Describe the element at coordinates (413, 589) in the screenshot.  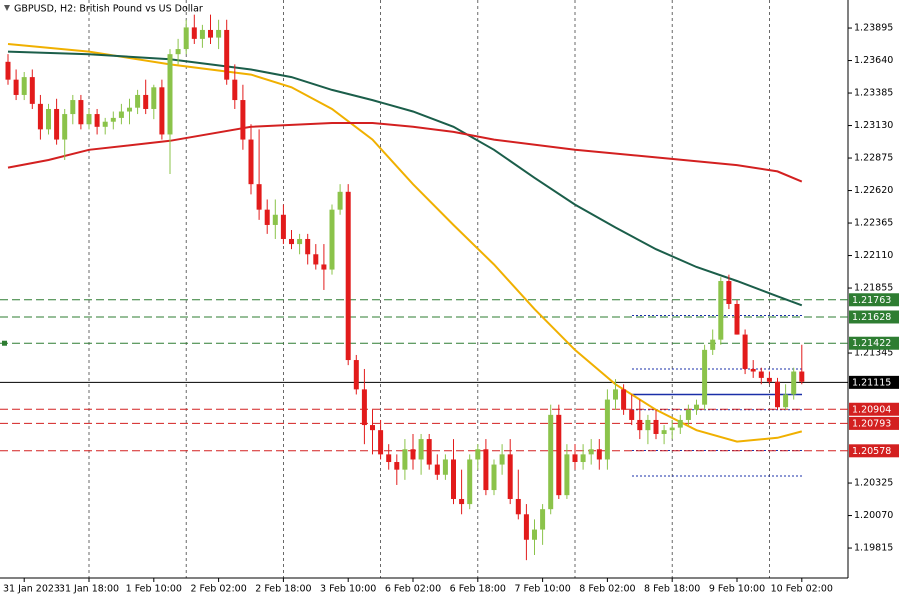
I see `x-tick-label: 6 Feb 02:00` at that location.